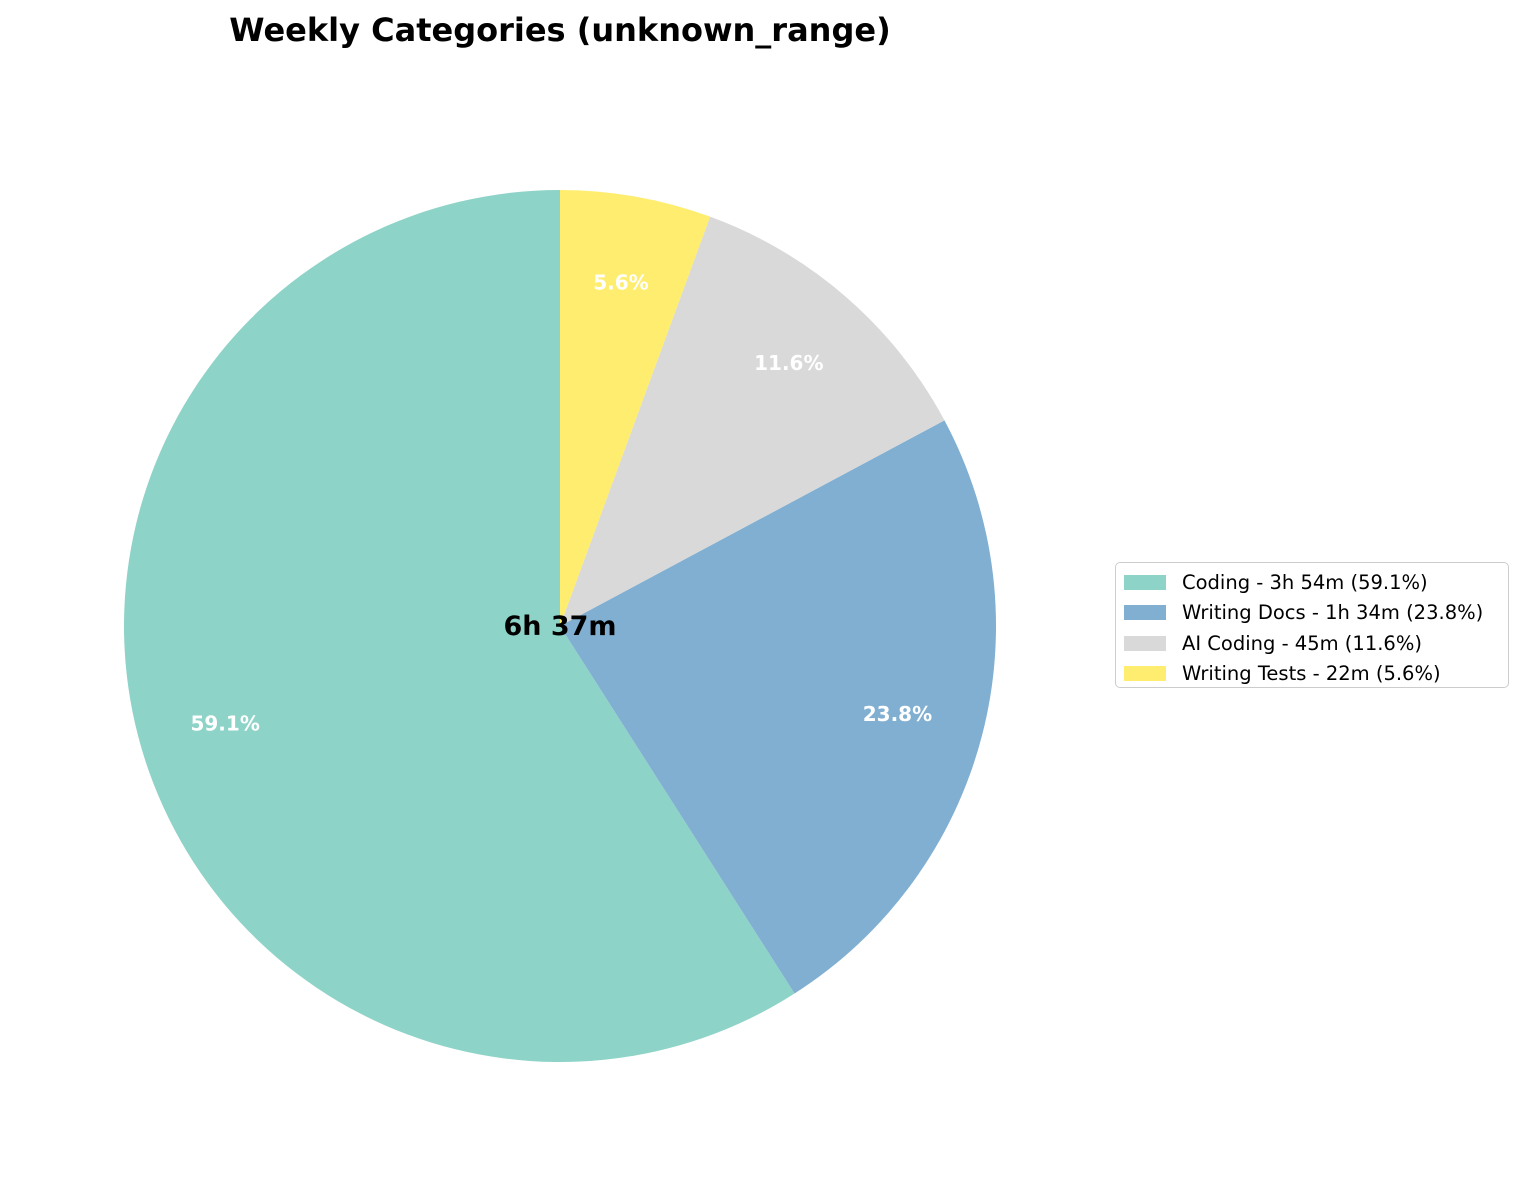 Image resolution: width=1526 pixels, height=1186 pixels. I want to click on legend-label: Writing Tests - 22m (5.6%), so click(1311, 674).